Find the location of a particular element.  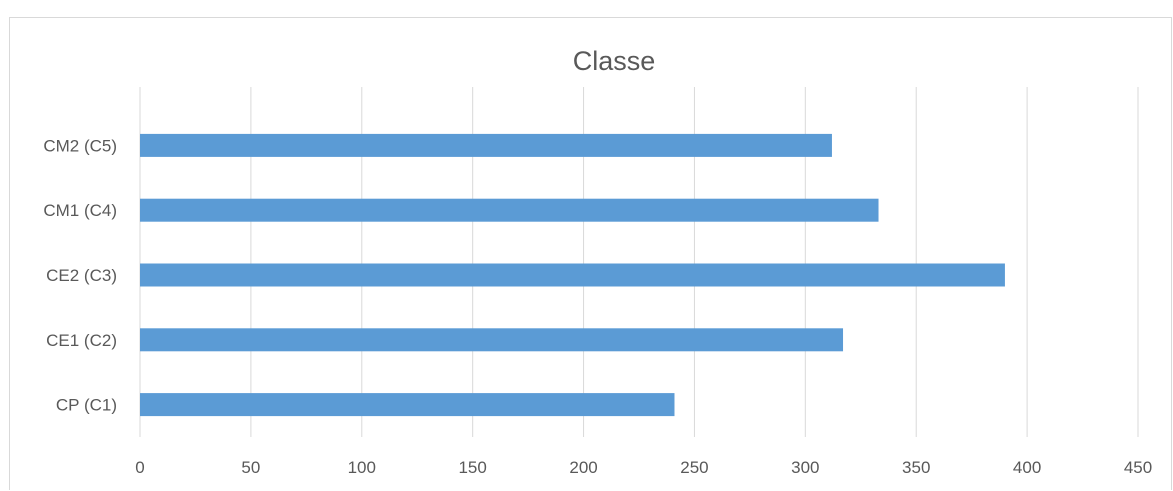

category-label: CE2 (C3) is located at coordinates (81, 275).